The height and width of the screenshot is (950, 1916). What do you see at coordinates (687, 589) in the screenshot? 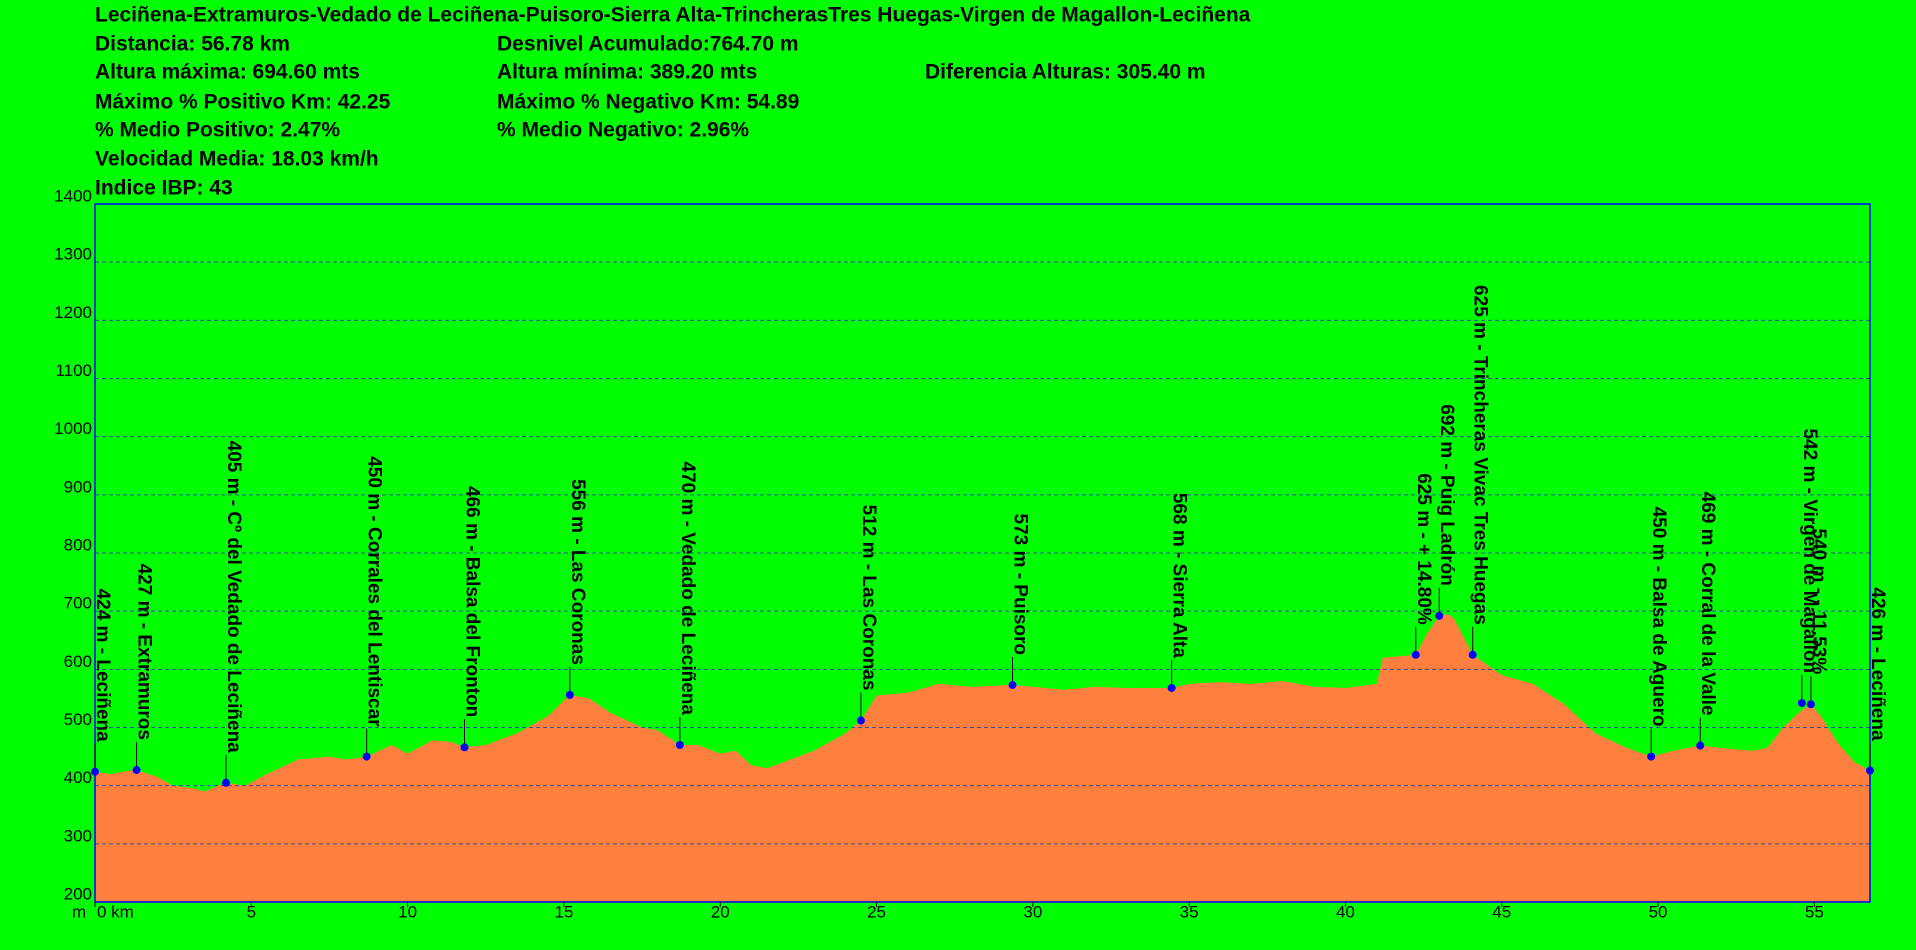
I see `waypoint-label: 470 m - Vedado de Leciñena` at bounding box center [687, 589].